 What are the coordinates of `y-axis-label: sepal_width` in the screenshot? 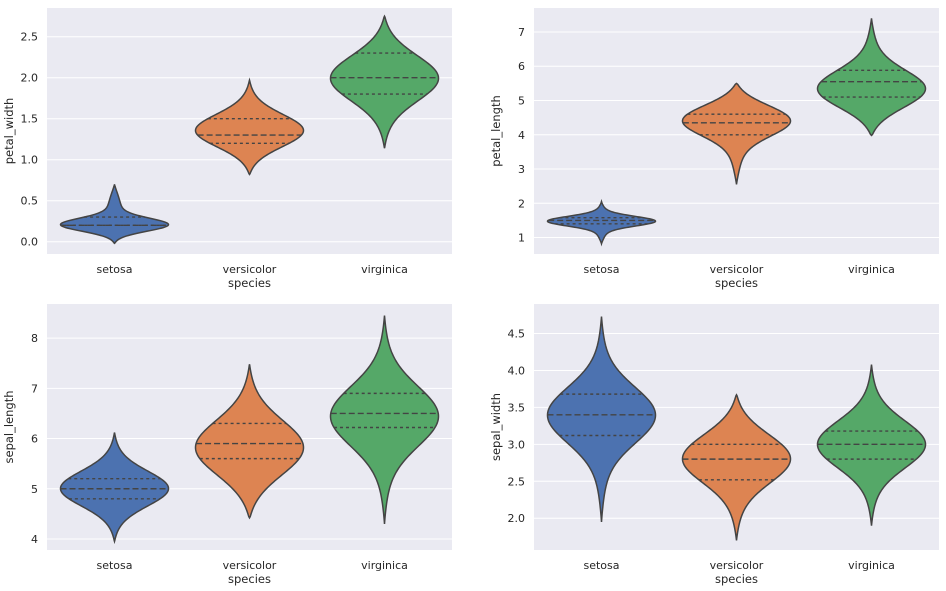 It's located at (496, 427).